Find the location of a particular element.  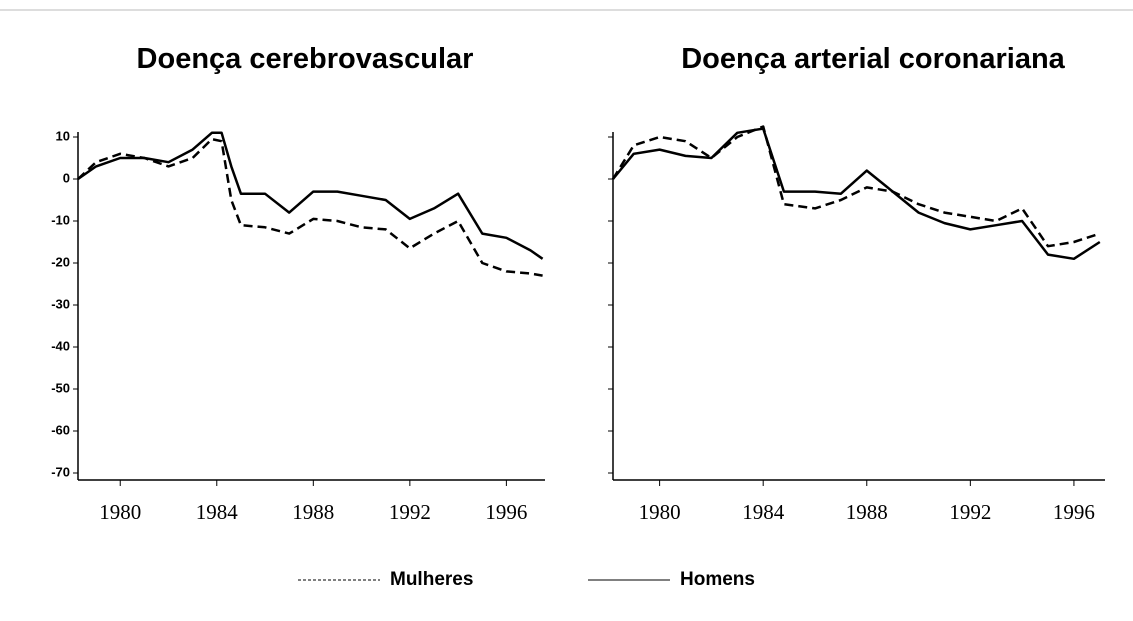

y-tick-label: 0 is located at coordinates (66, 177).